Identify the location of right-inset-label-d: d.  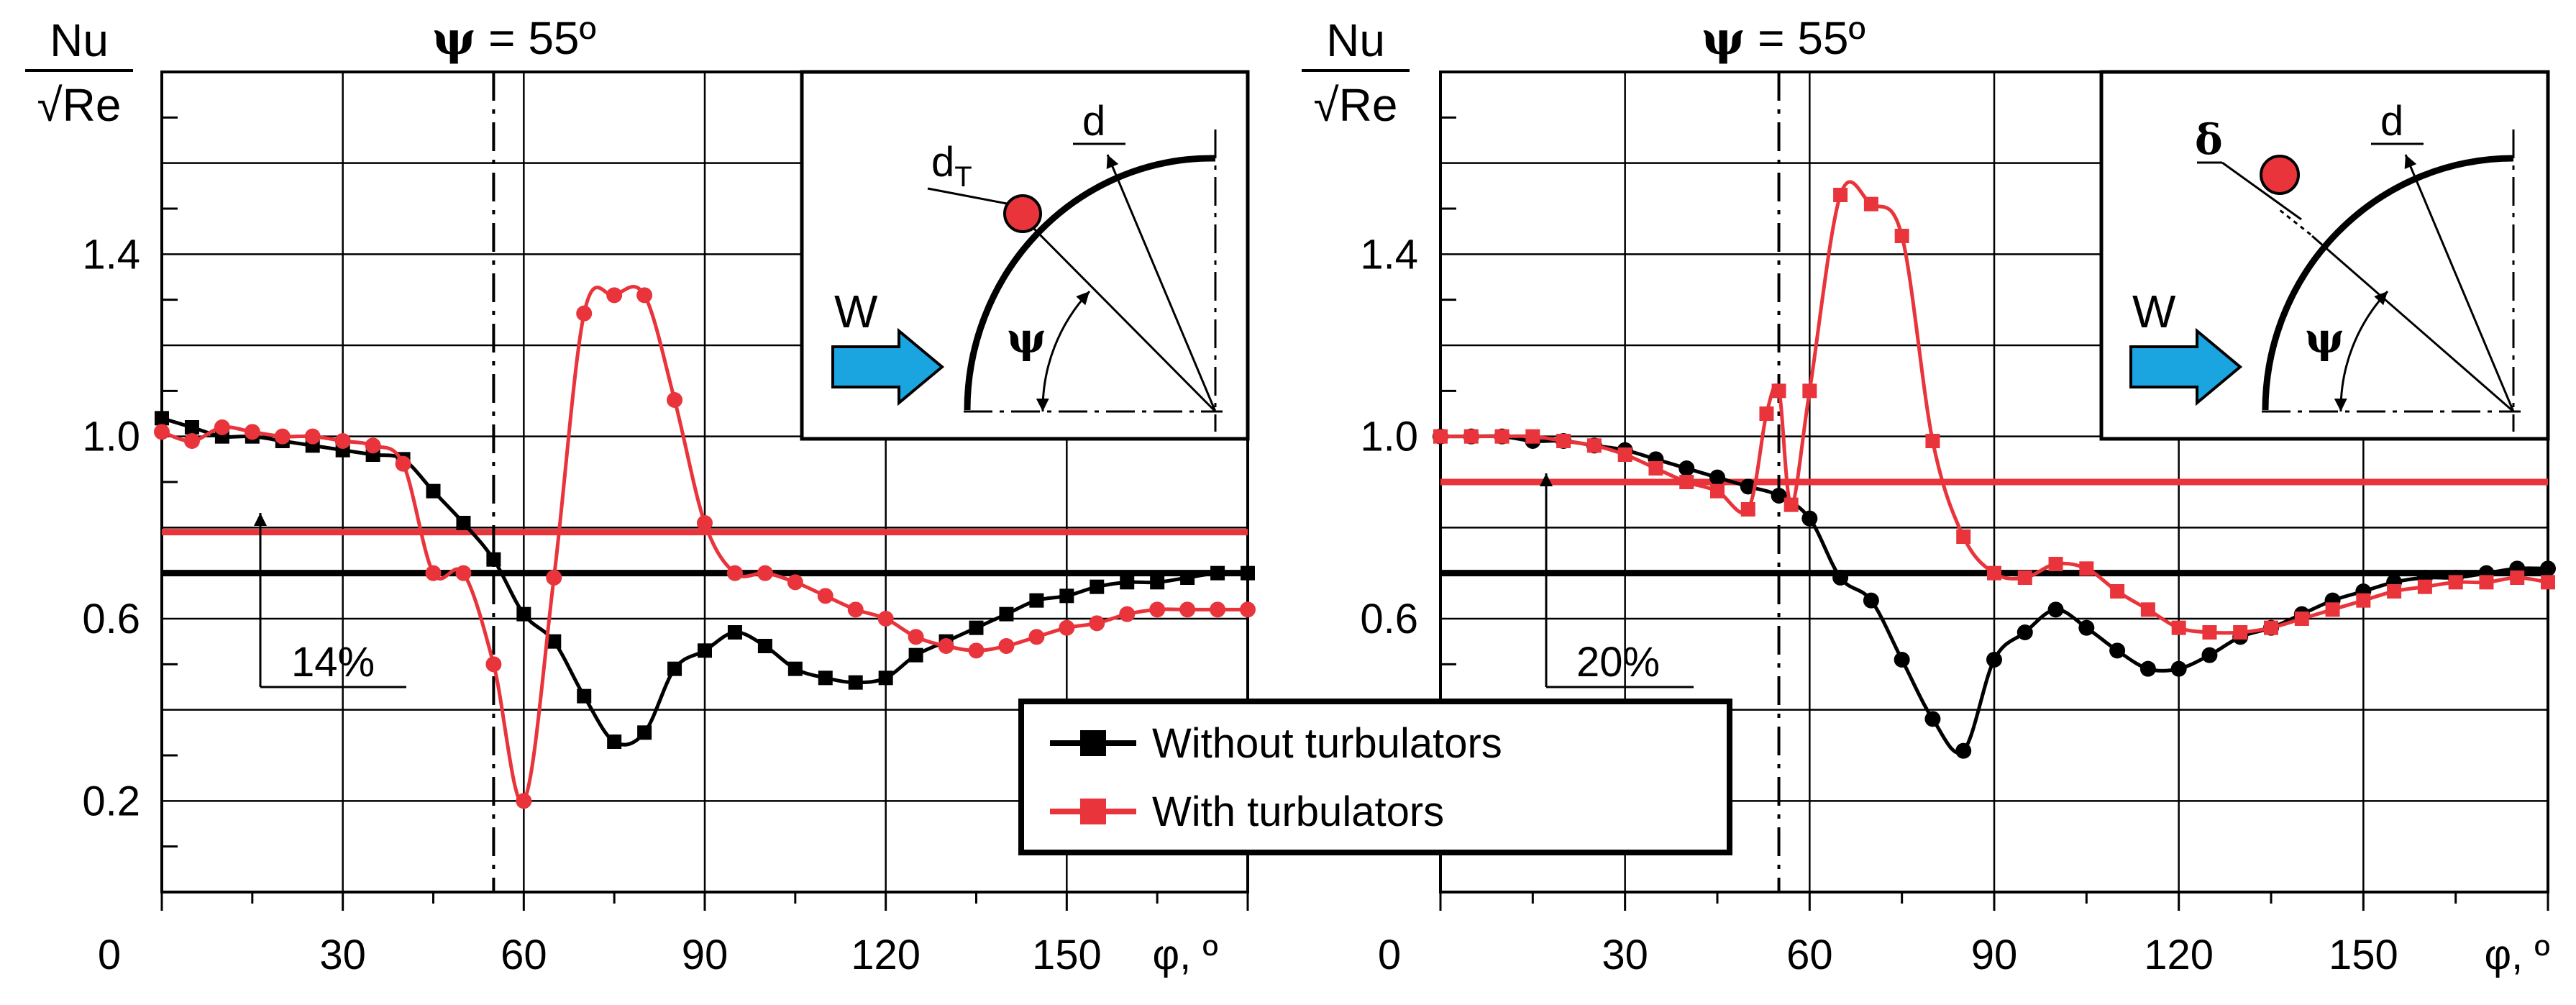
(2391, 121).